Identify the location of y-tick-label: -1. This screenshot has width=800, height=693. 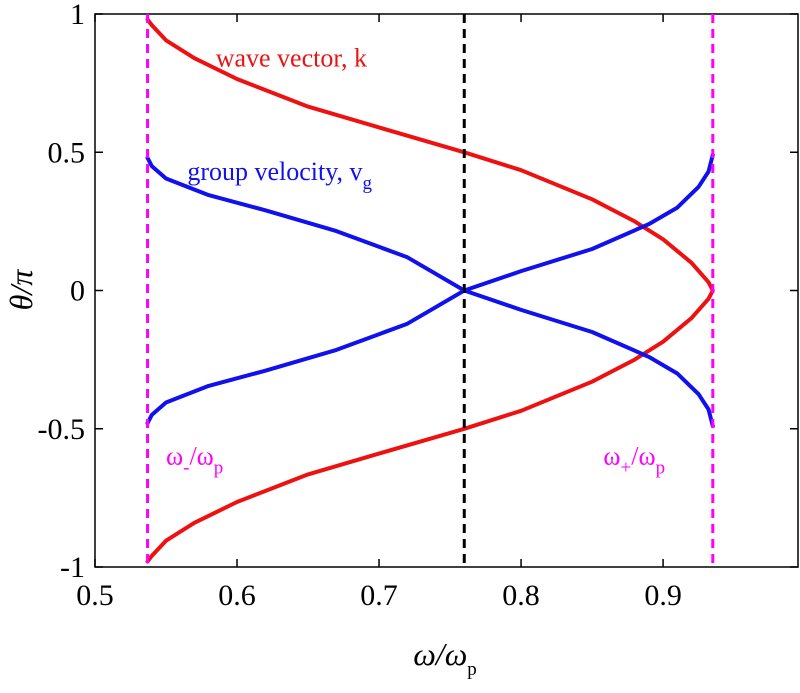
(72, 567).